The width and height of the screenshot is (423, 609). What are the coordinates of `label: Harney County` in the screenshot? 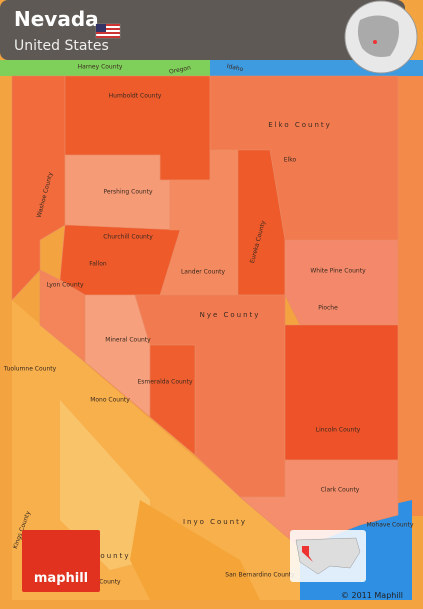 It's located at (100, 67).